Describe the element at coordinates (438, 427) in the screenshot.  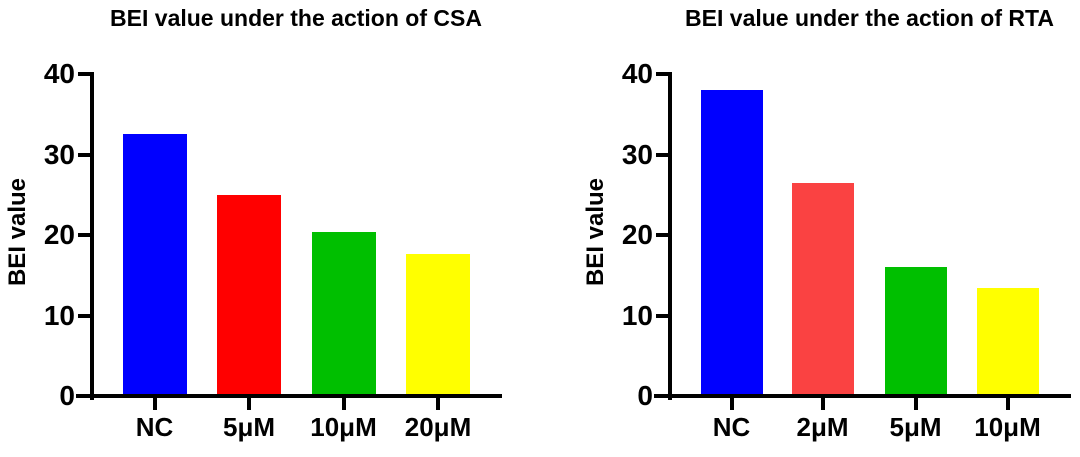
I see `x-axis-category-label: 20μM` at that location.